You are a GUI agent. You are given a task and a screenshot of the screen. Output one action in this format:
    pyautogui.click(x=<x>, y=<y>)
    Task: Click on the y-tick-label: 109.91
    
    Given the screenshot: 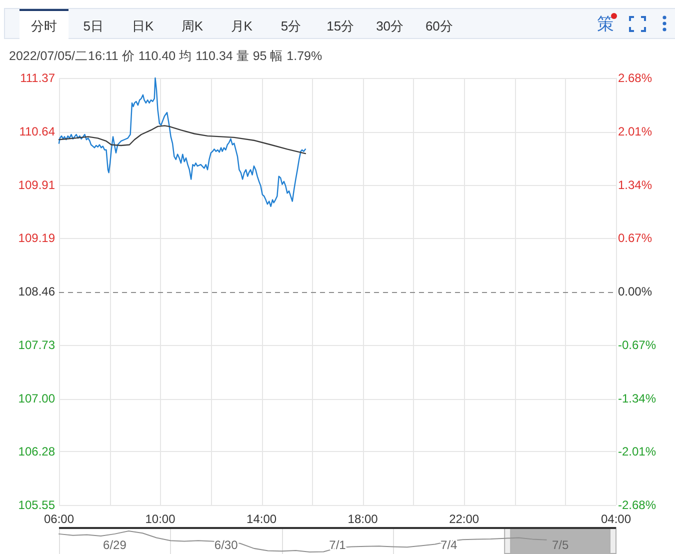 What is the action you would take?
    pyautogui.click(x=37, y=185)
    